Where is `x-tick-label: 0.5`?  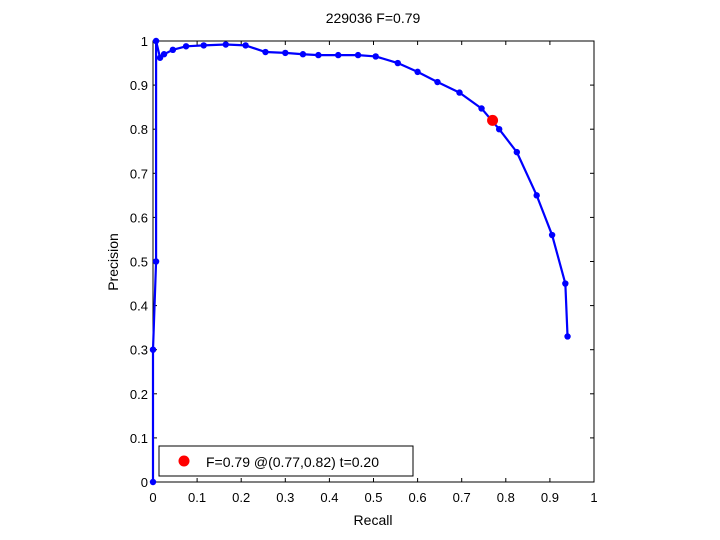 x-tick-label: 0.5 is located at coordinates (373, 497).